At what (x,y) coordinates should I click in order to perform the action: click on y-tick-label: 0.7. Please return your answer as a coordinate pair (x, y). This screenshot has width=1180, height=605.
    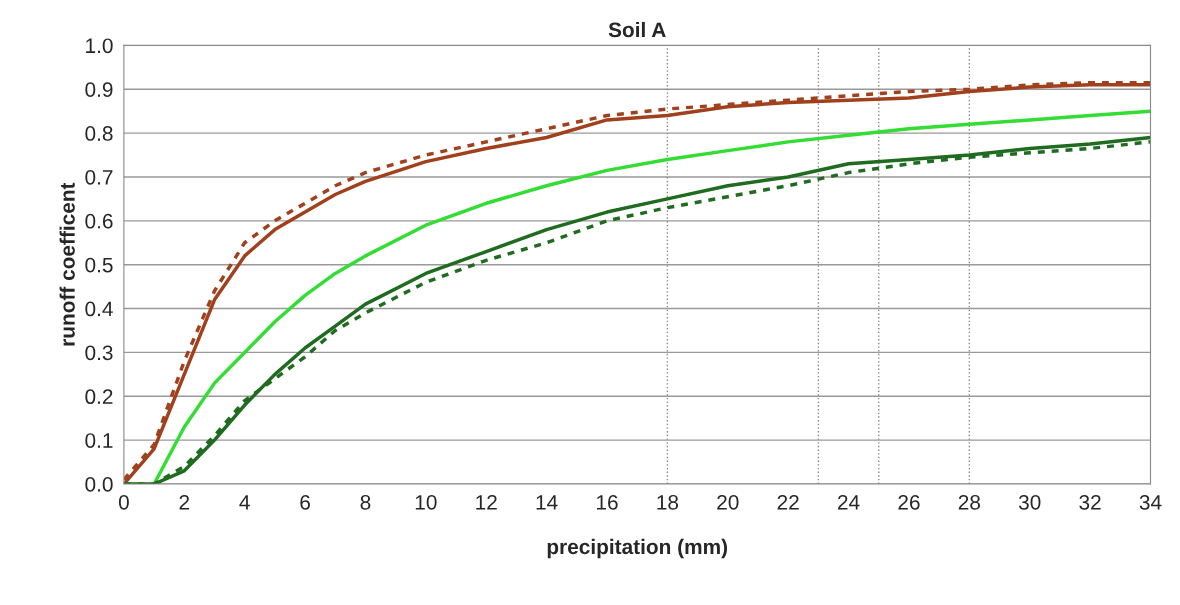
    Looking at the image, I should click on (99, 177).